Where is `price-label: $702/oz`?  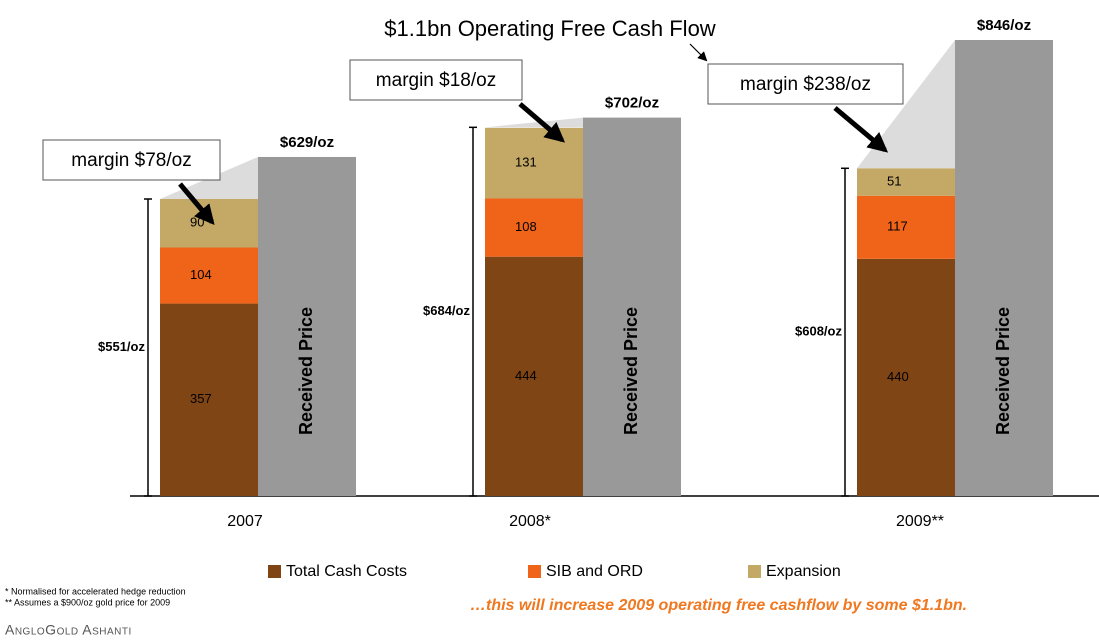 price-label: $702/oz is located at coordinates (632, 103).